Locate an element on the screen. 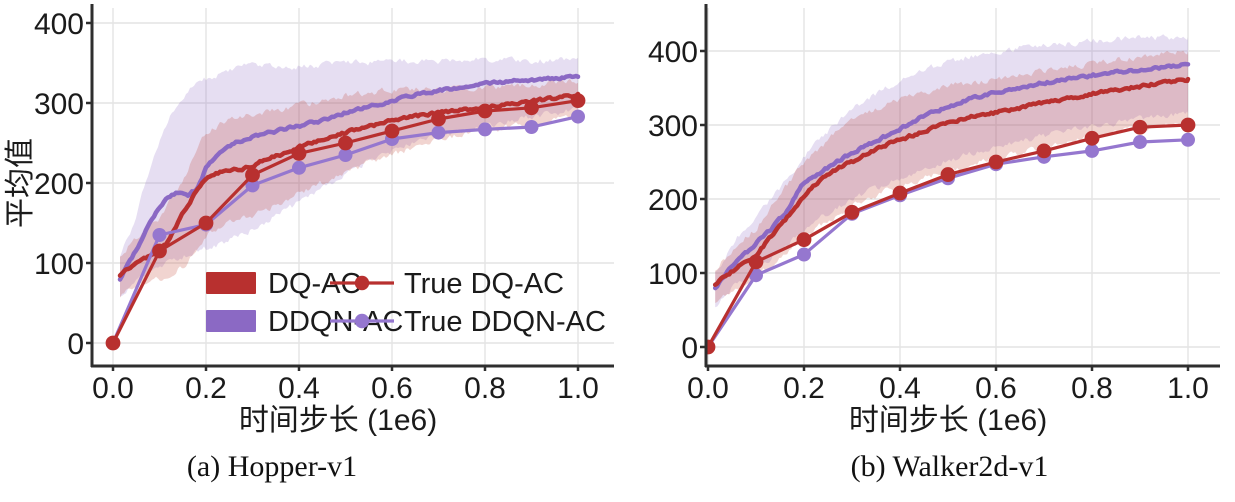 This screenshot has width=1235, height=502. svg-text: True DQ-AC is located at coordinates (484, 284).